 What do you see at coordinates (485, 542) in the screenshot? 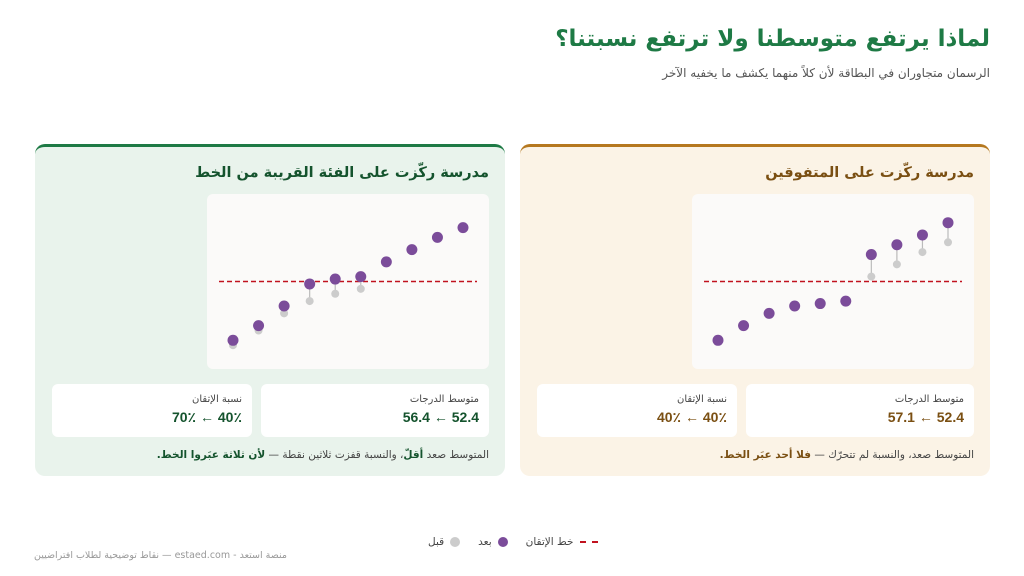
I see `legend-label-after: بعد` at bounding box center [485, 542].